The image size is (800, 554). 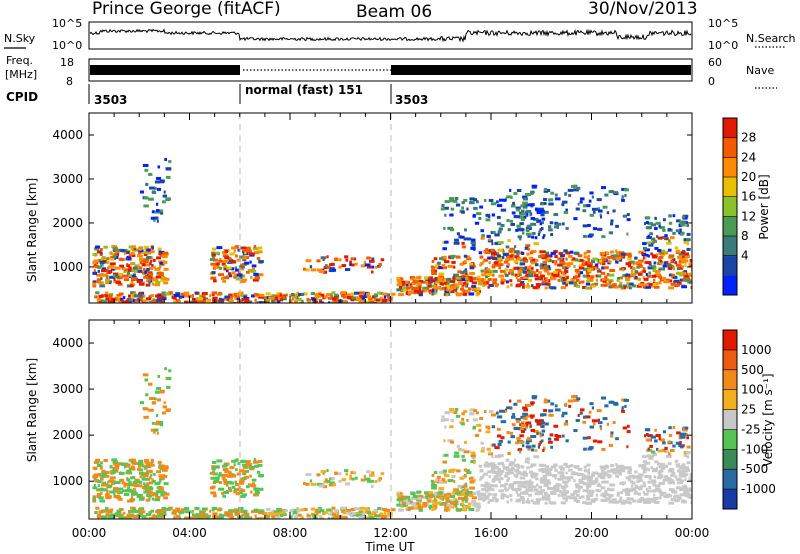 What do you see at coordinates (771, 38) in the screenshot?
I see `nsearch-label: N.Search` at bounding box center [771, 38].